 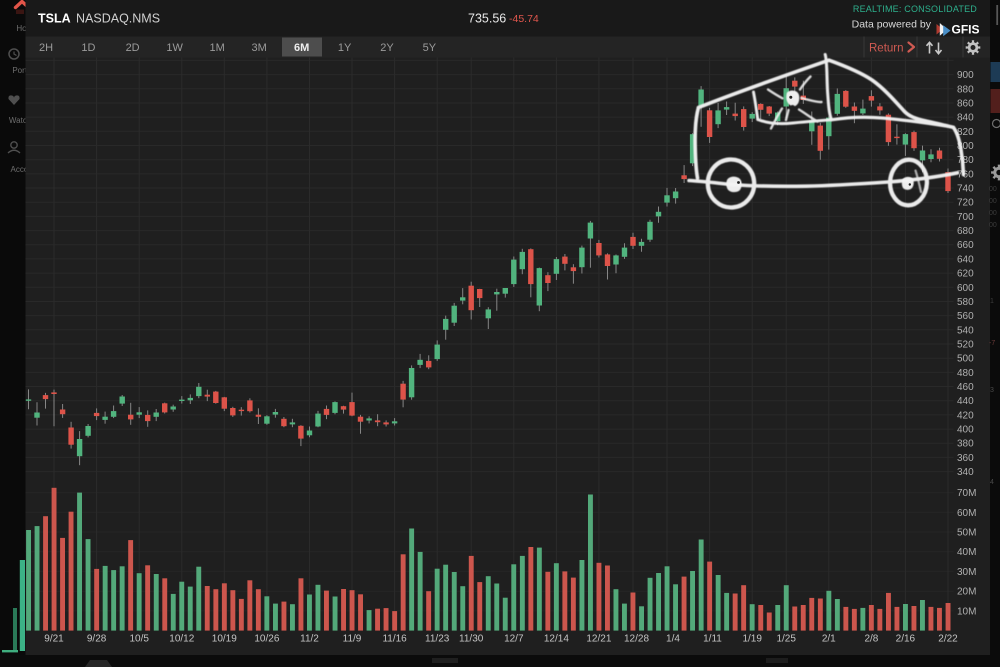 What do you see at coordinates (46, 48) in the screenshot?
I see `svg-text: 2H` at bounding box center [46, 48].